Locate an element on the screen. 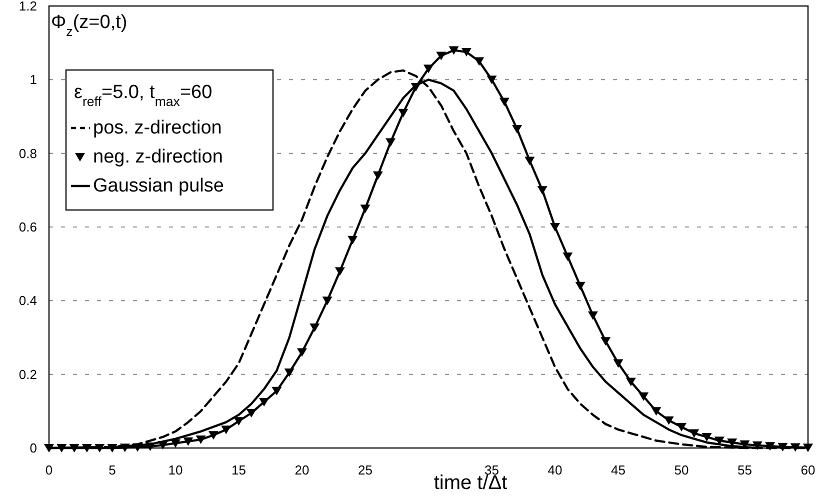  x-tick-label: 5 is located at coordinates (112, 470).